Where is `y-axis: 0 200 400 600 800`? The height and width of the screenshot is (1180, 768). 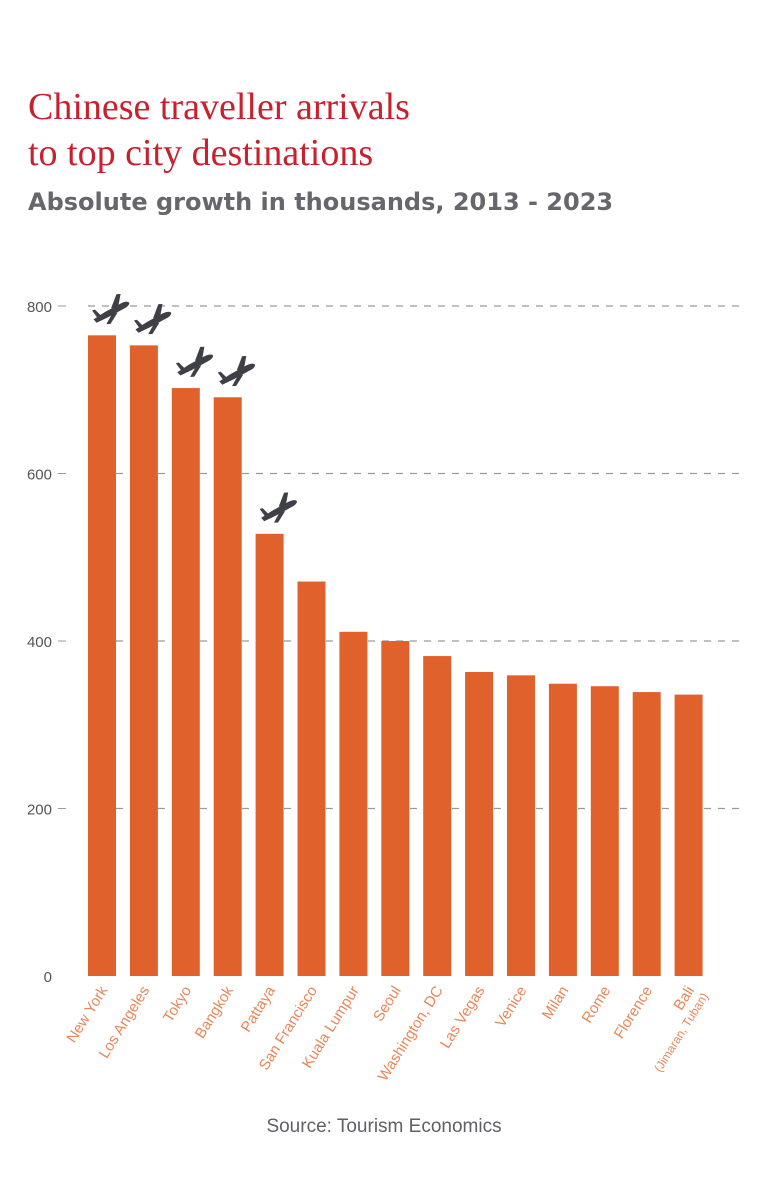
y-axis: 0 200 400 600 800 is located at coordinates (46, 642).